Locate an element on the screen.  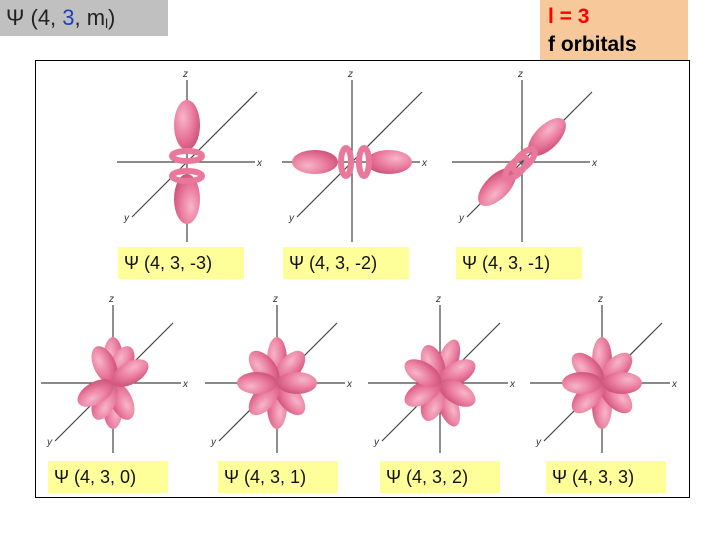
orbital-label-m-neg1: Ψ (4, 3, -1) is located at coordinates (519, 263).